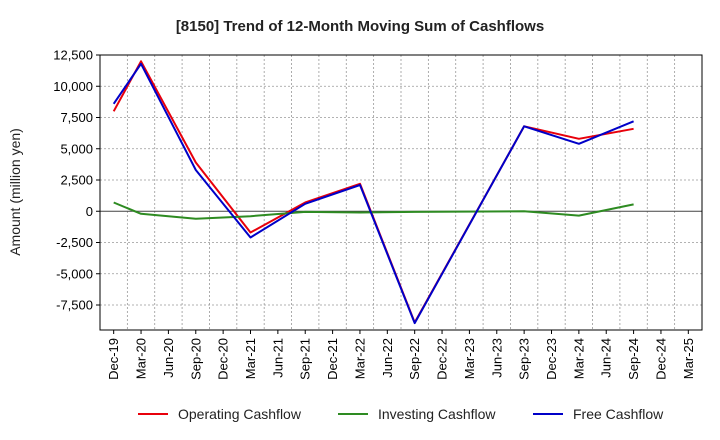 This screenshot has height=440, width=720. What do you see at coordinates (168, 358) in the screenshot?
I see `x-tick-label: Jun-20` at bounding box center [168, 358].